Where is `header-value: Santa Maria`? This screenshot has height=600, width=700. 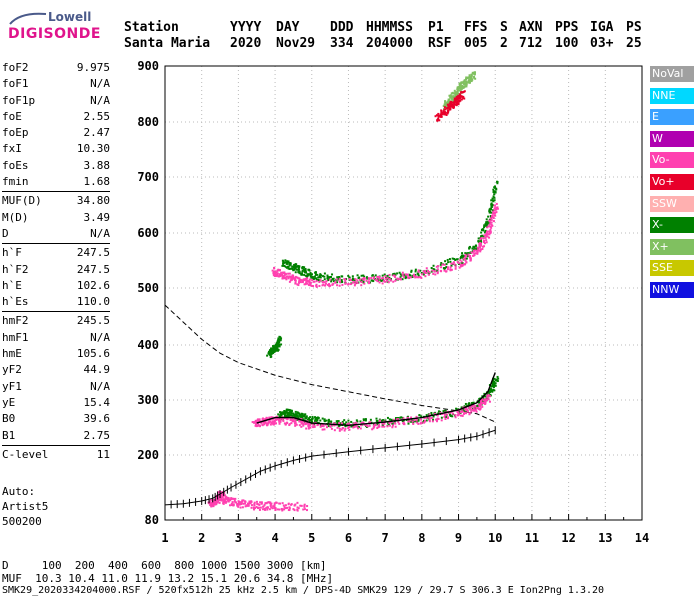
header-value: Santa Maria is located at coordinates (167, 43).